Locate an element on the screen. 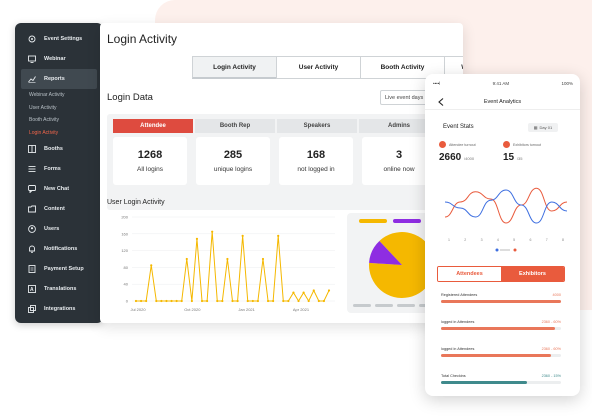 Image resolution: width=592 pixels, height=420 pixels. sidebar-subitem-user-activity: User Activity is located at coordinates (43, 107).